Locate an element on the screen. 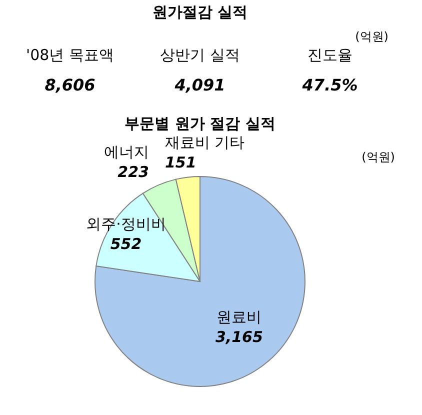 This screenshot has width=422, height=415. data-label: 3,165 is located at coordinates (239, 337).